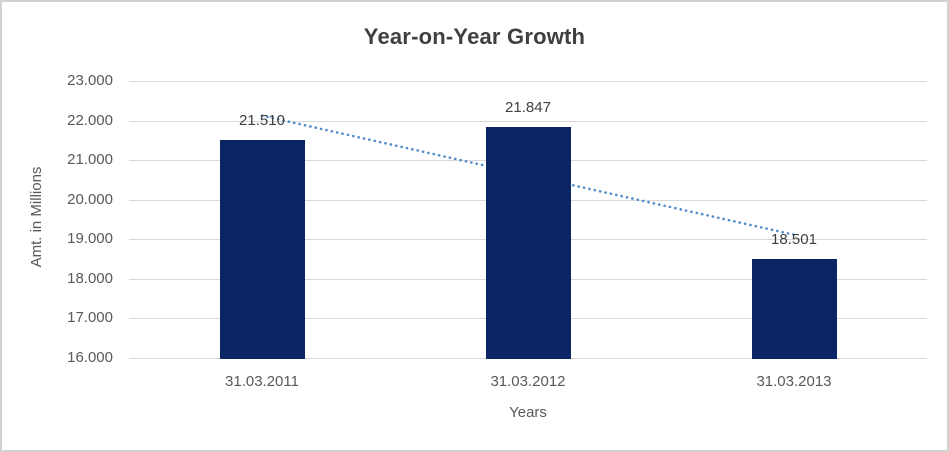  I want to click on data-label: 18.501, so click(794, 240).